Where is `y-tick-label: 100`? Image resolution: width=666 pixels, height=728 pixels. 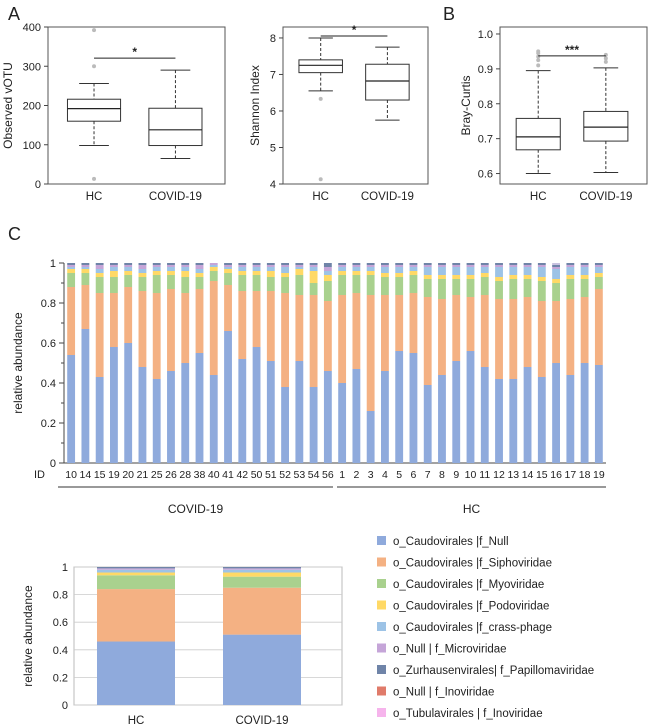
y-tick-label: 100 is located at coordinates (32, 146).